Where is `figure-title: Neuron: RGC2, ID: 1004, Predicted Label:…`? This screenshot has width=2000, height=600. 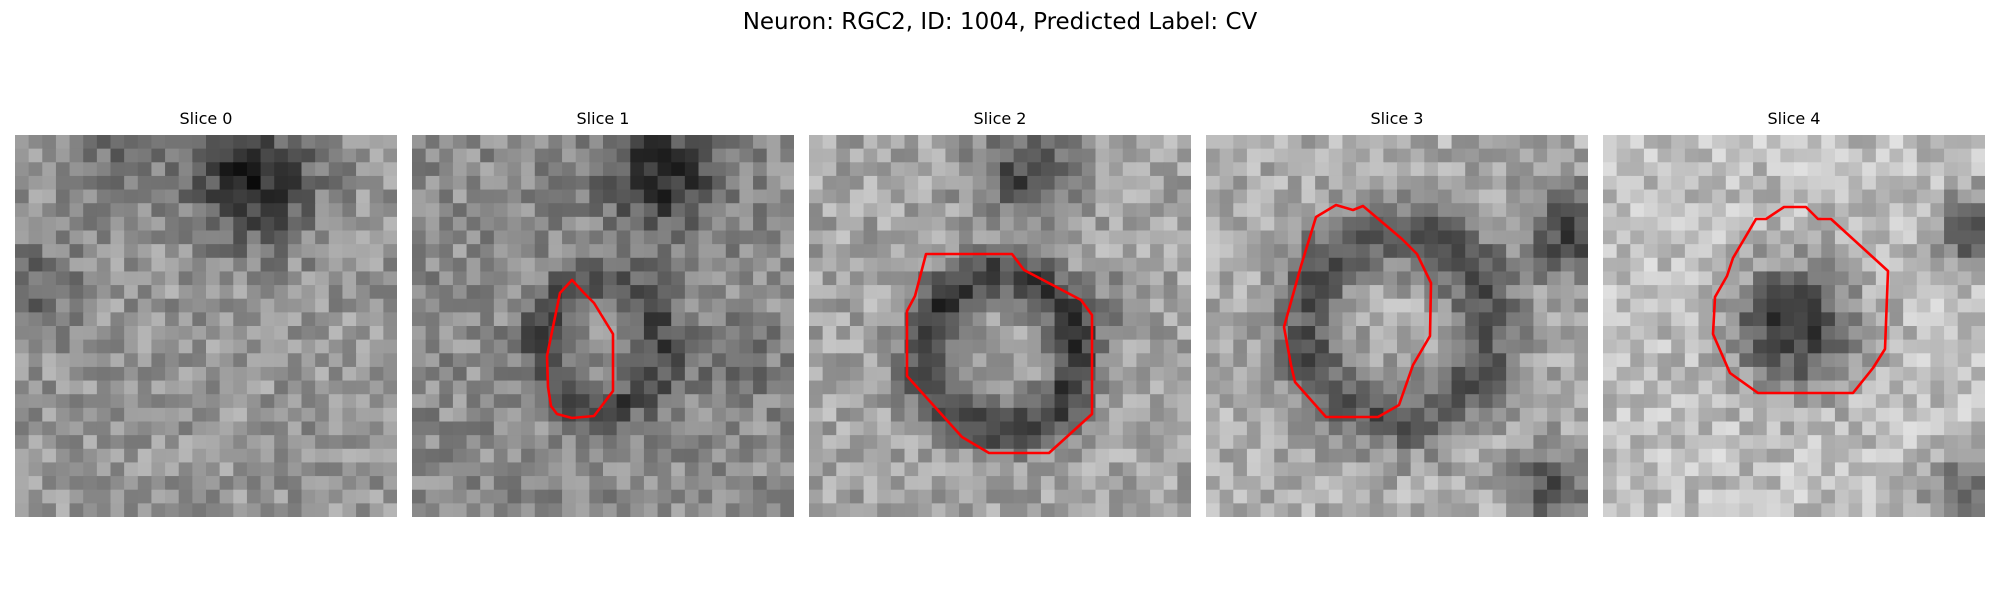
figure-title: Neuron: RGC2, ID: 1004, Predicted Label:… is located at coordinates (1000, 22).